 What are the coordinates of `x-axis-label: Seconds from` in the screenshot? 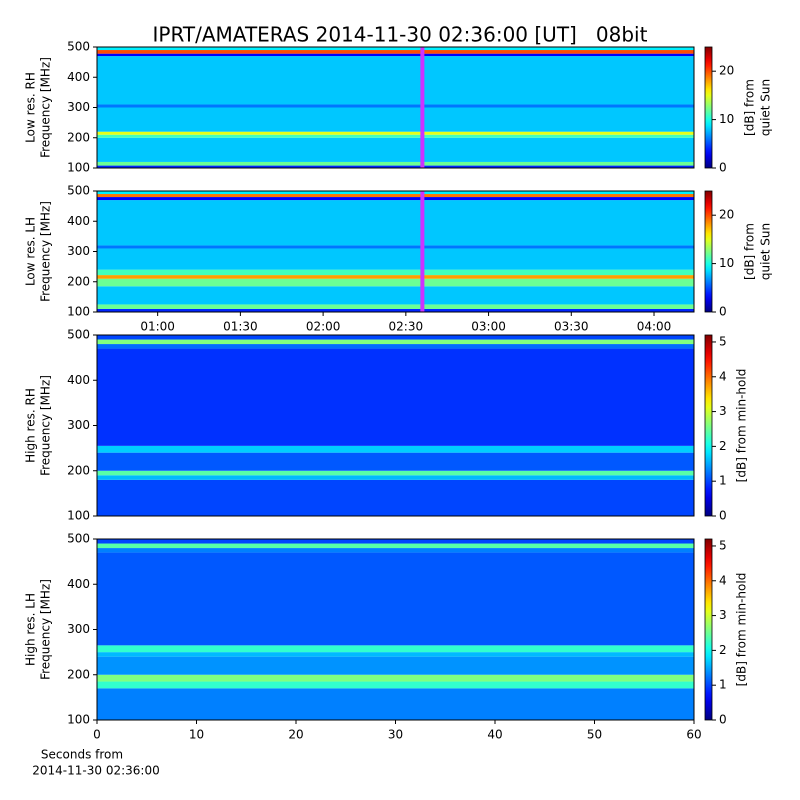 It's located at (82, 755).